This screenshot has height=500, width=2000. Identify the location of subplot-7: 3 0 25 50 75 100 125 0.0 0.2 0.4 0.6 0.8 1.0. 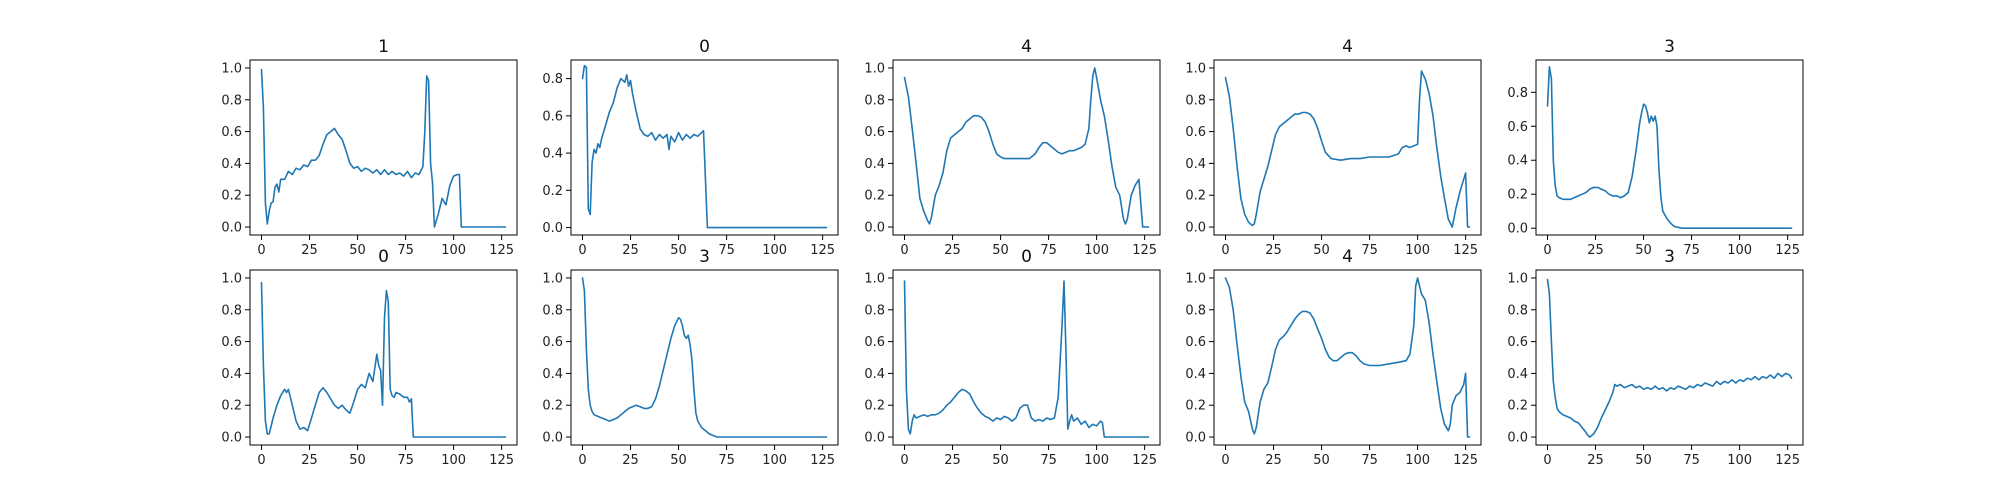
(690, 357).